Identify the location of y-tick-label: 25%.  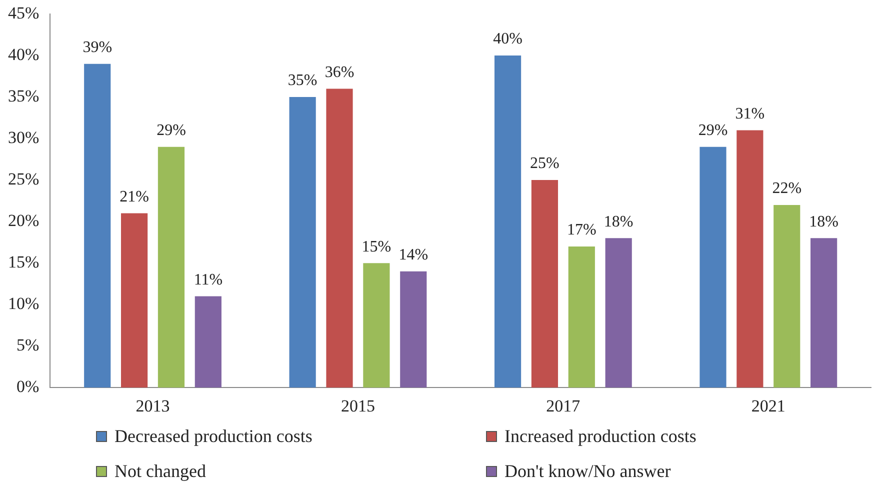
(24, 179).